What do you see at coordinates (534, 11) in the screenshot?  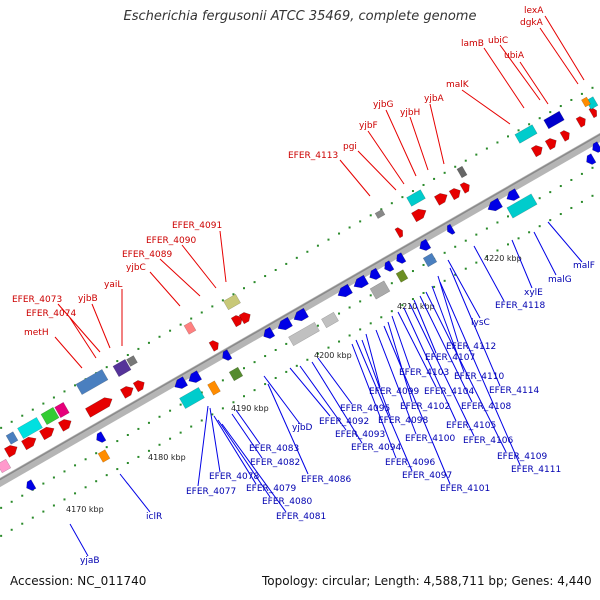 I see `gene-label-lexA: lexA` at bounding box center [534, 11].